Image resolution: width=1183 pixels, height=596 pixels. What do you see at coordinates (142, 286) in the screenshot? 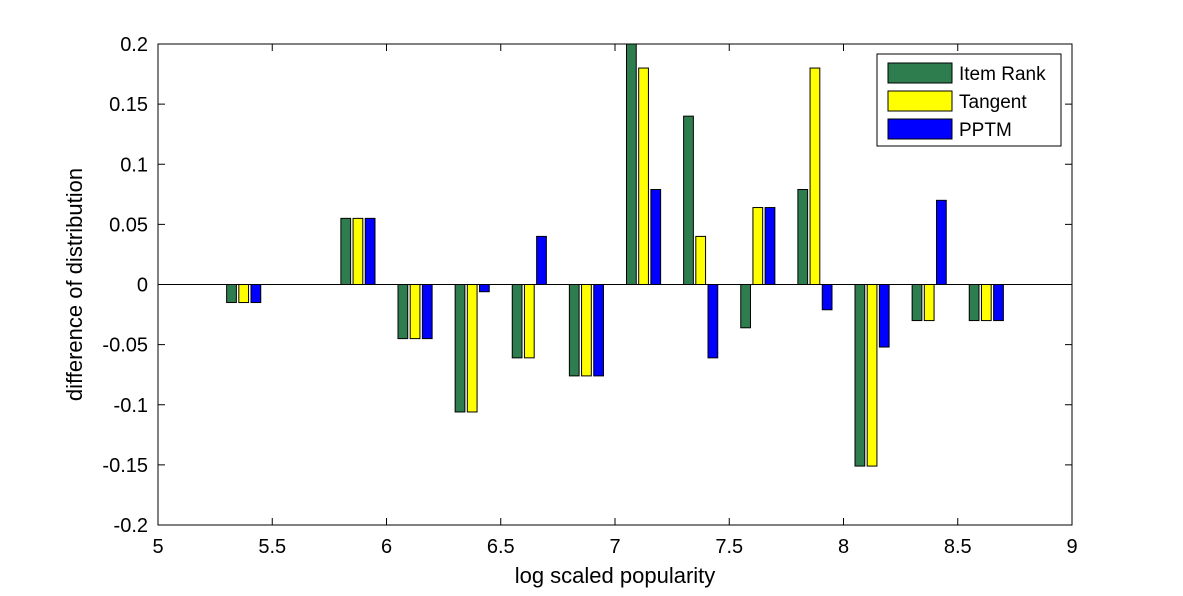
I see `y-tick-label: 0` at bounding box center [142, 286].